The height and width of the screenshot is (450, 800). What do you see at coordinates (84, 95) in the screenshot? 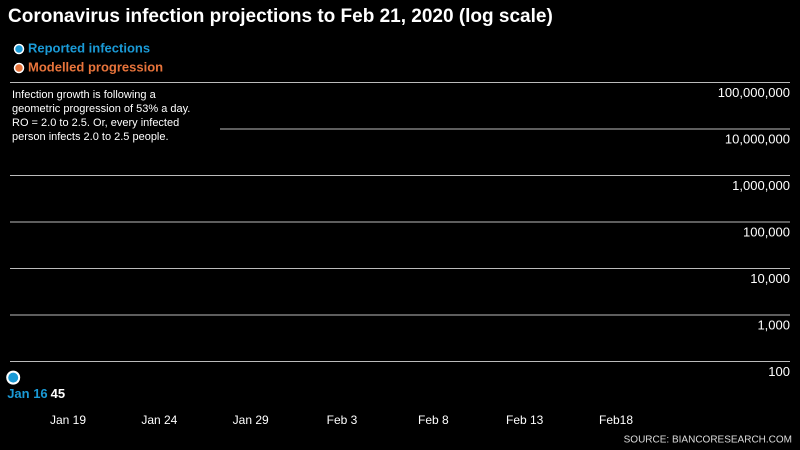
I see `annotation: Infection growth is following a` at bounding box center [84, 95].